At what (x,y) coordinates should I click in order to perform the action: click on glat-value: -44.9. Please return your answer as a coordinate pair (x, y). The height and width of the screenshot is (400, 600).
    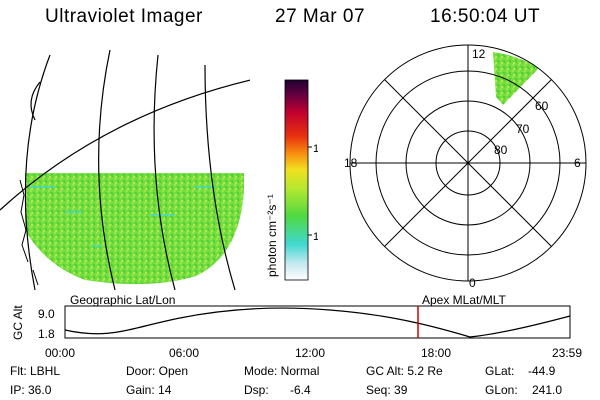
    Looking at the image, I should click on (542, 371).